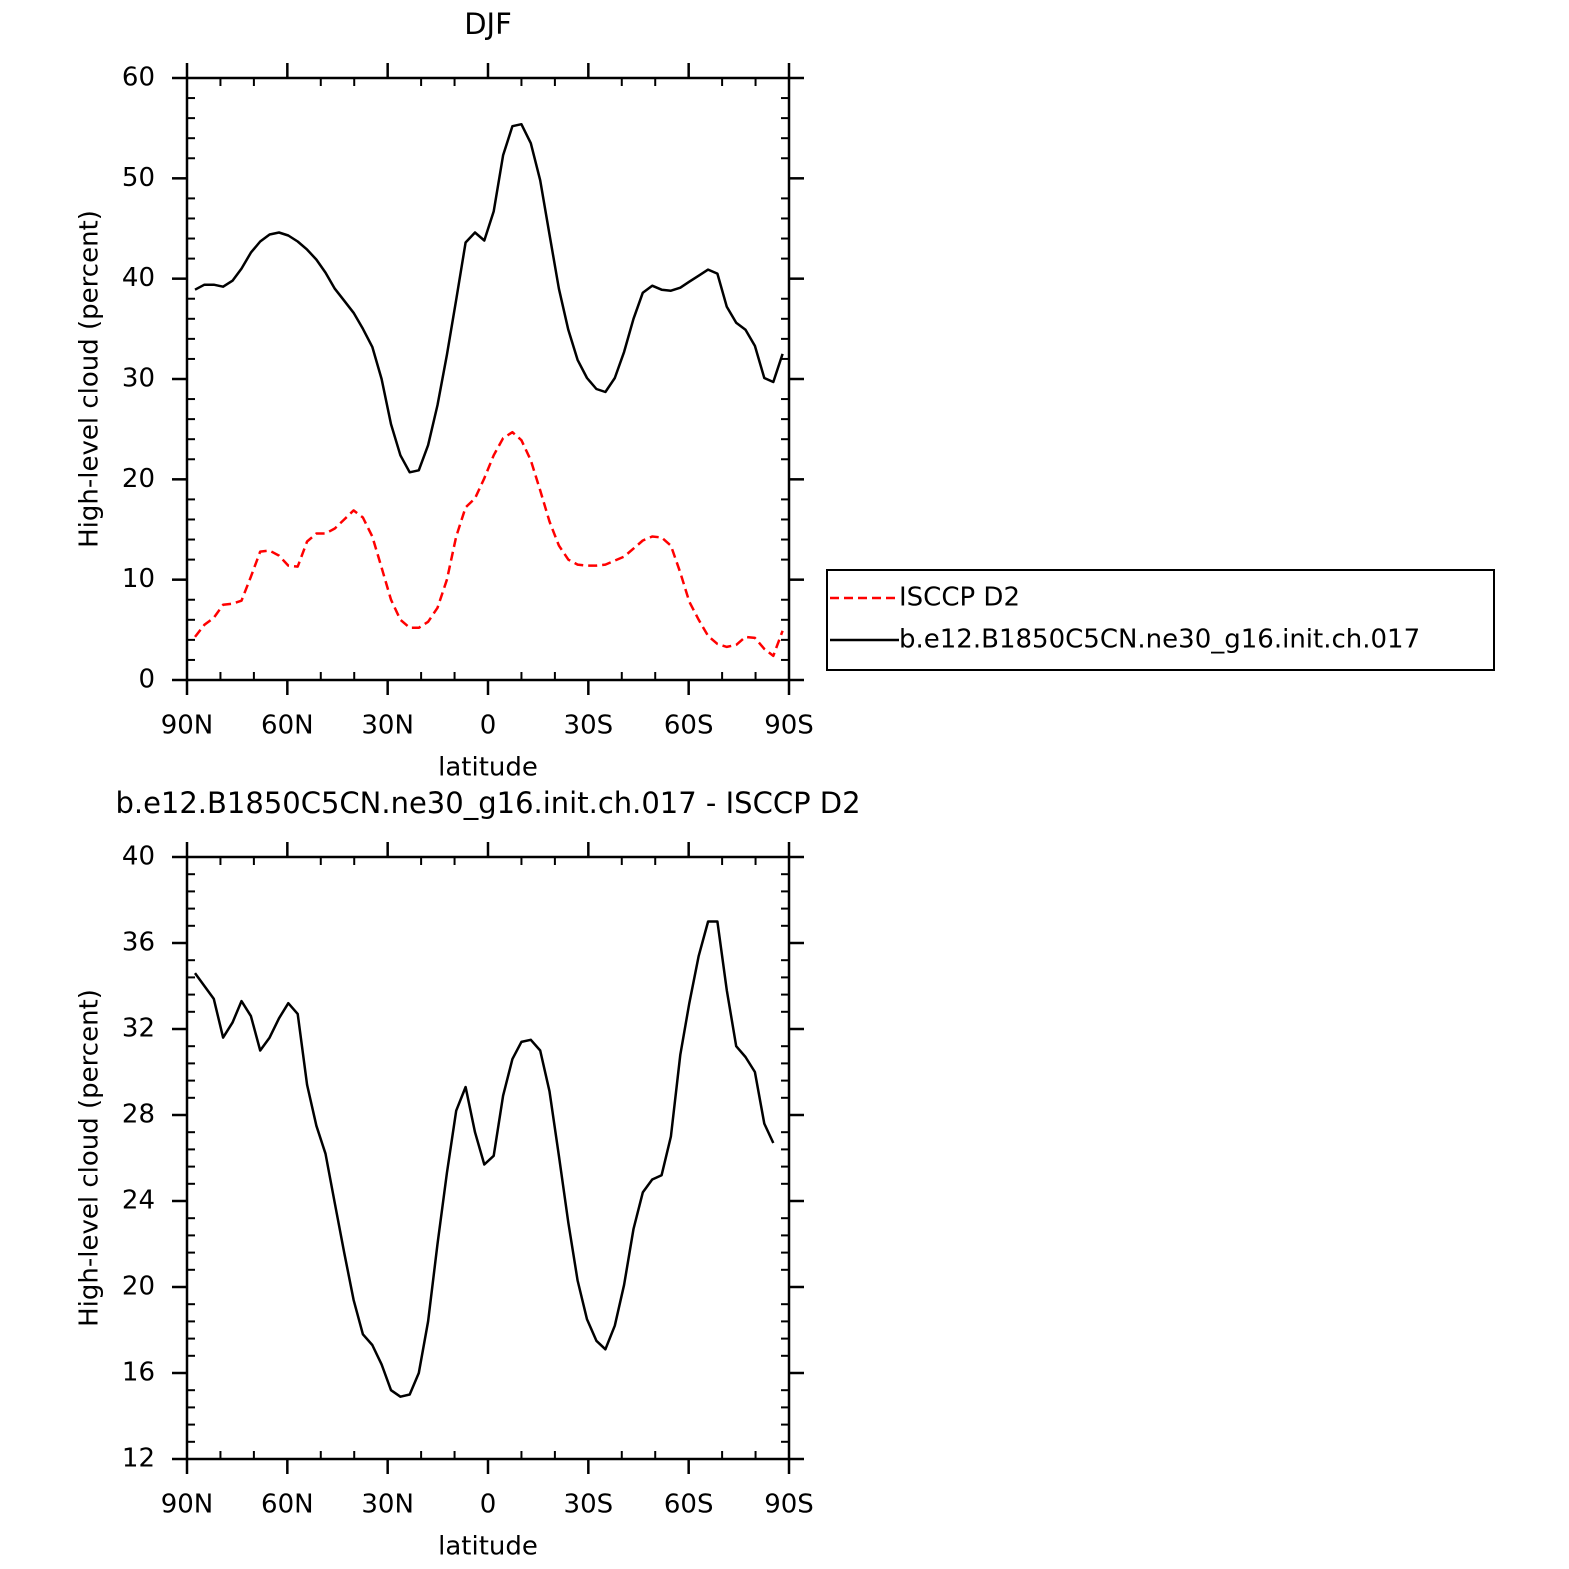 Image resolution: width=1569 pixels, height=1569 pixels. What do you see at coordinates (138, 1115) in the screenshot?
I see `y-tick-label: 28` at bounding box center [138, 1115].